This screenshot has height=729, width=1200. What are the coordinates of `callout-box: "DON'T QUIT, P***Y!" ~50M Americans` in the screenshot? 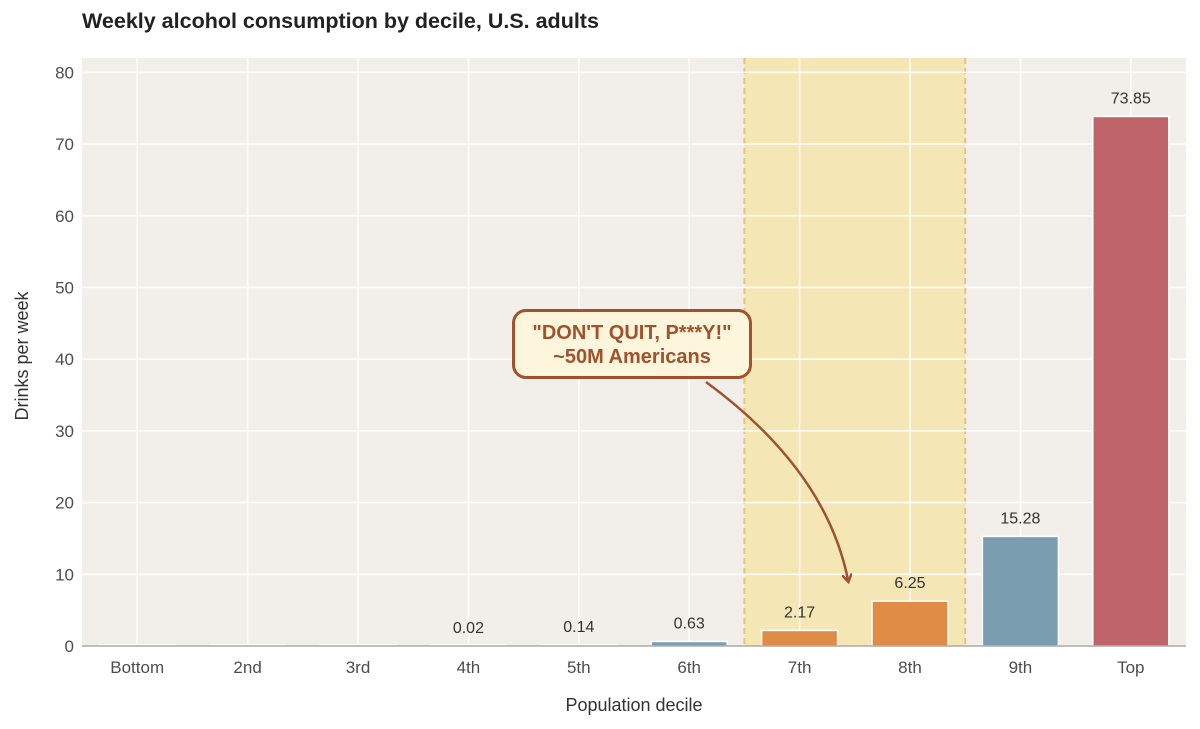 It's located at (632, 344).